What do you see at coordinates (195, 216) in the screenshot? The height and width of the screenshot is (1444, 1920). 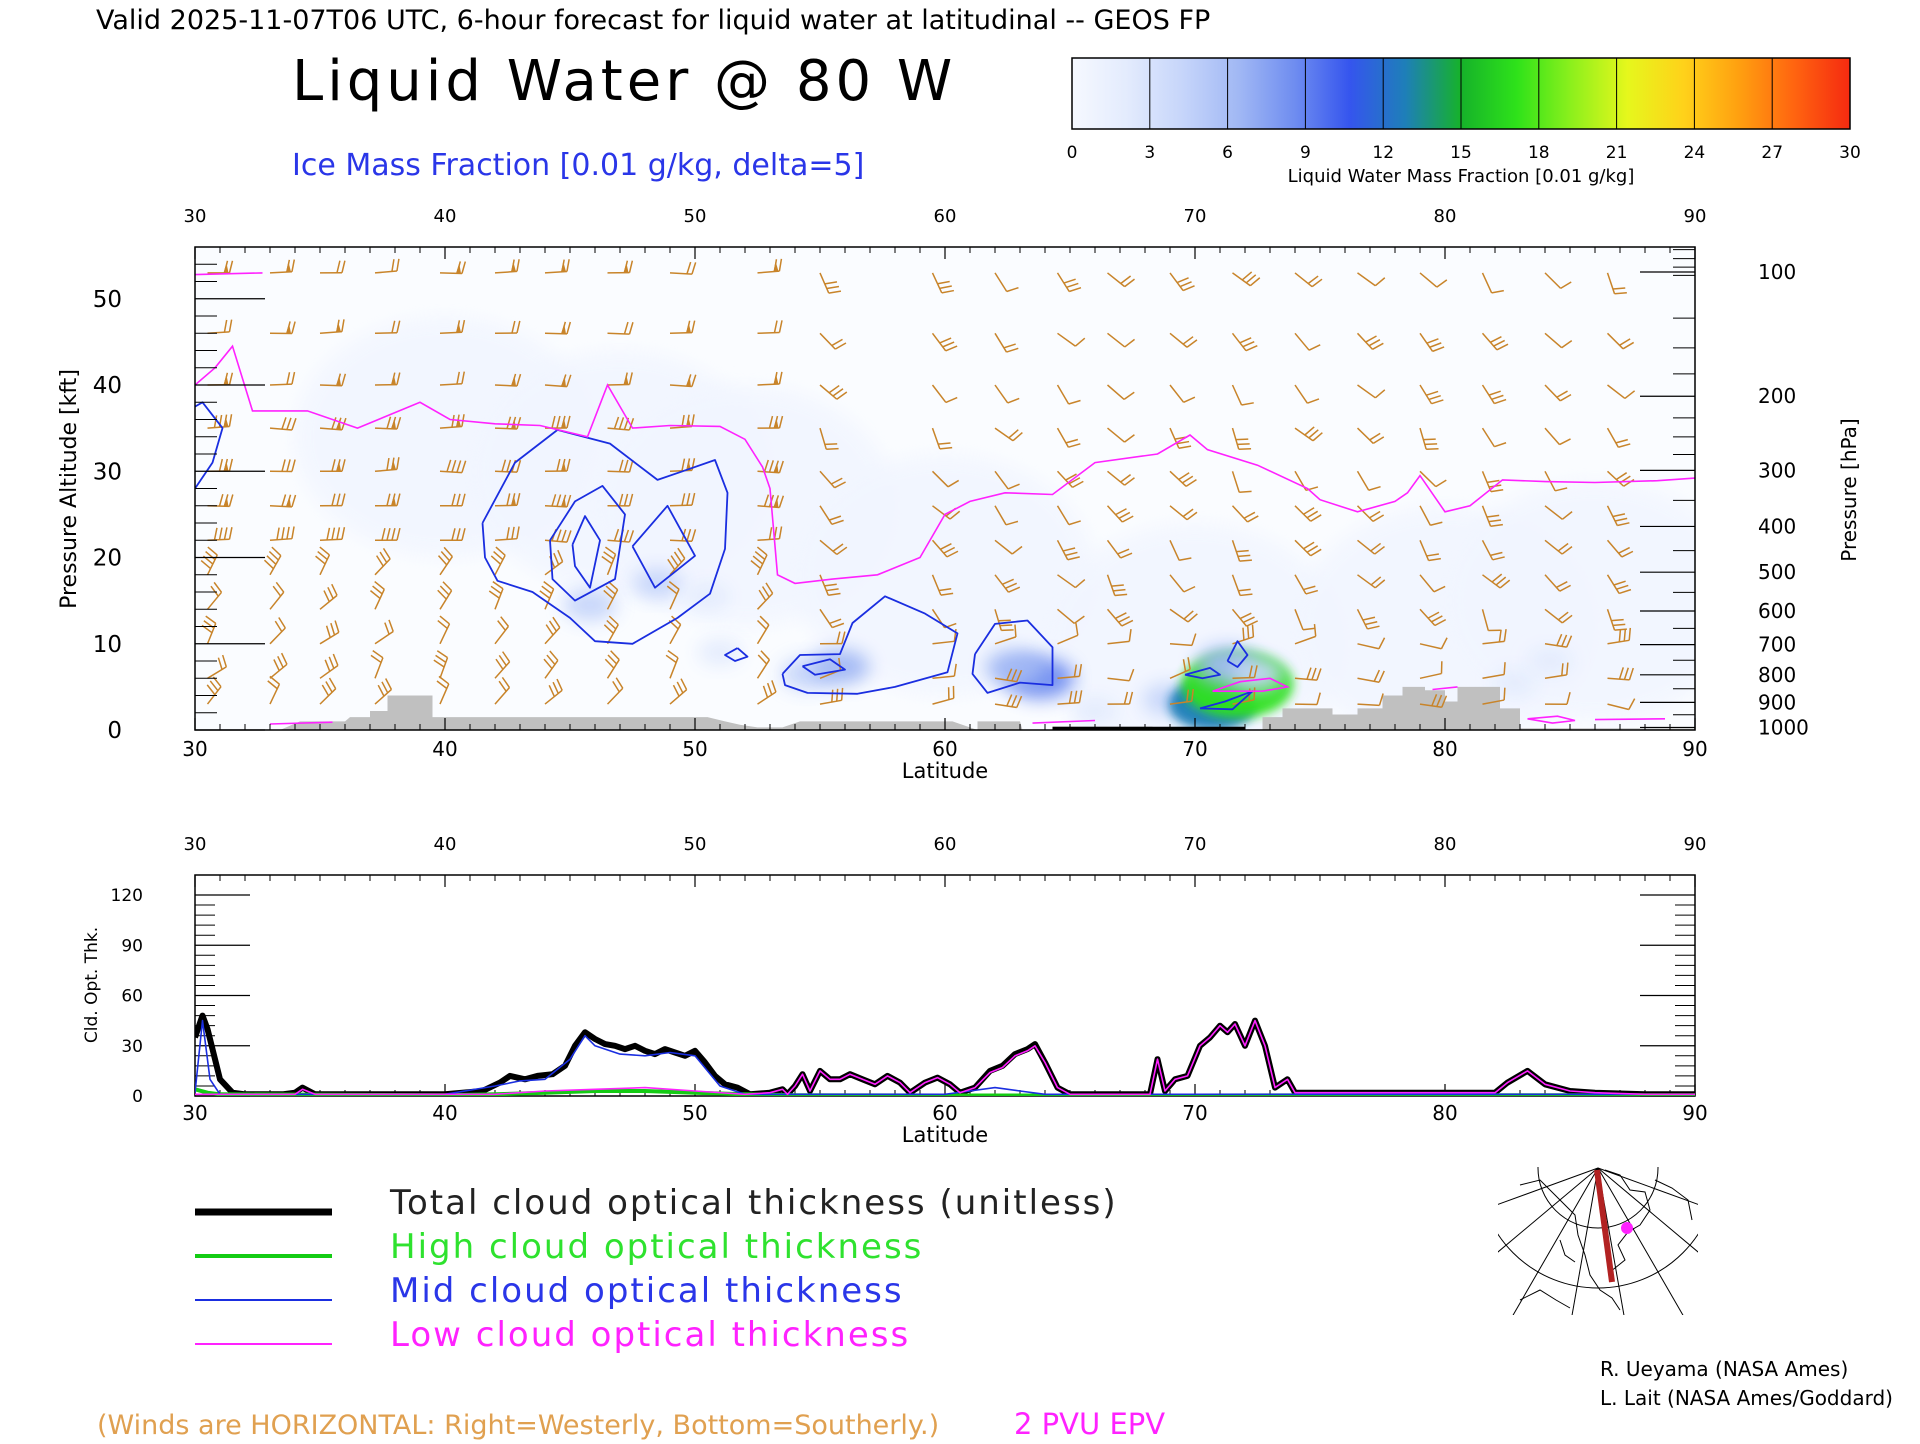 I see `top-x-tick-label-upper: 30` at bounding box center [195, 216].